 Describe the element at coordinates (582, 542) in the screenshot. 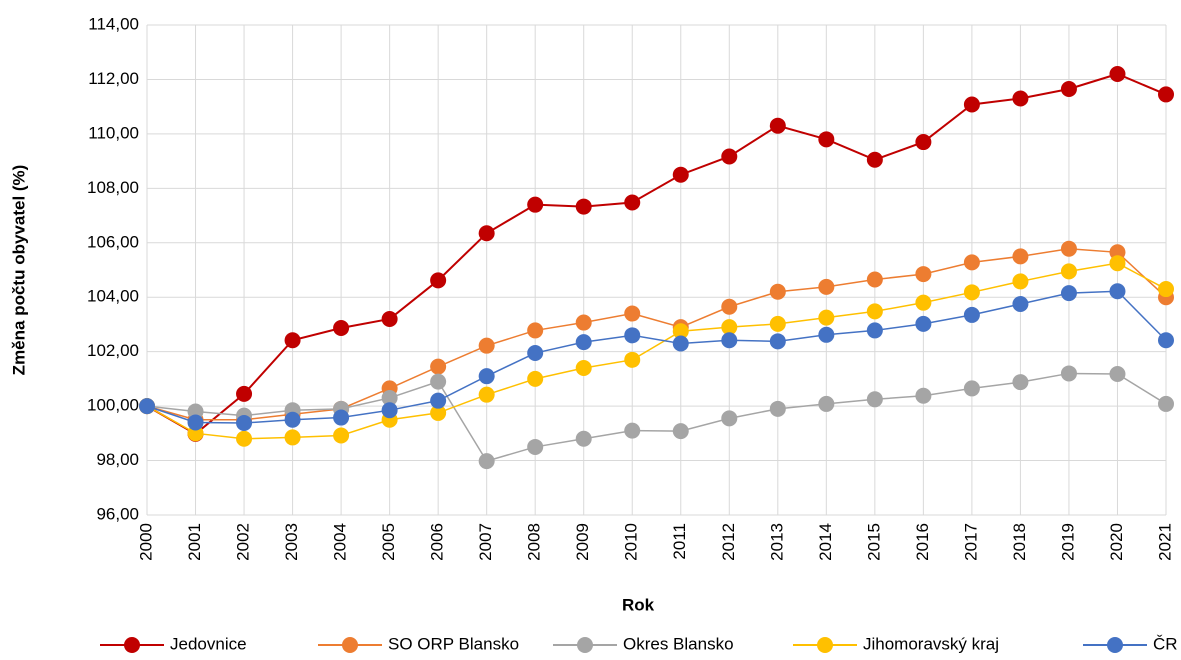

I see `x-tick-label: 2009` at that location.